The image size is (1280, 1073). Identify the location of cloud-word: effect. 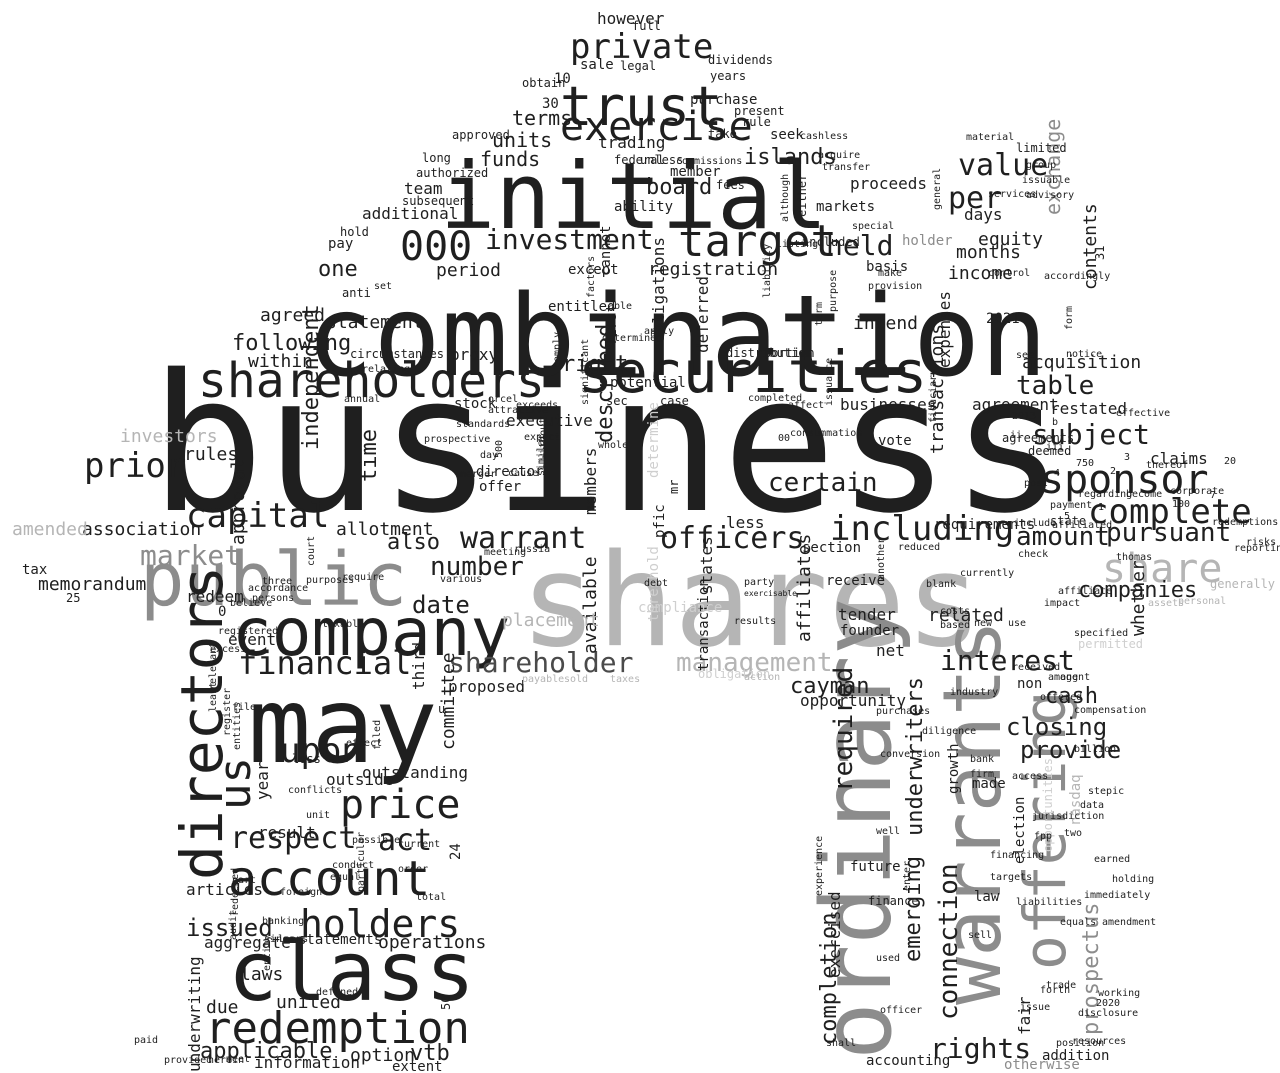
(364, 743).